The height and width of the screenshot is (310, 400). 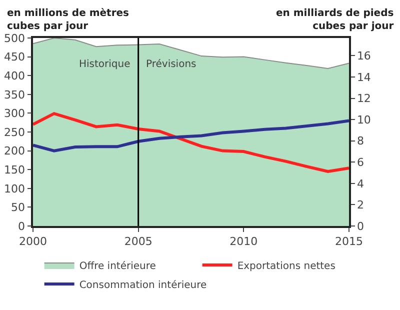 What do you see at coordinates (335, 20) in the screenshot?
I see `y2-axis-title: en milliards de pieds cubes par jour` at bounding box center [335, 20].